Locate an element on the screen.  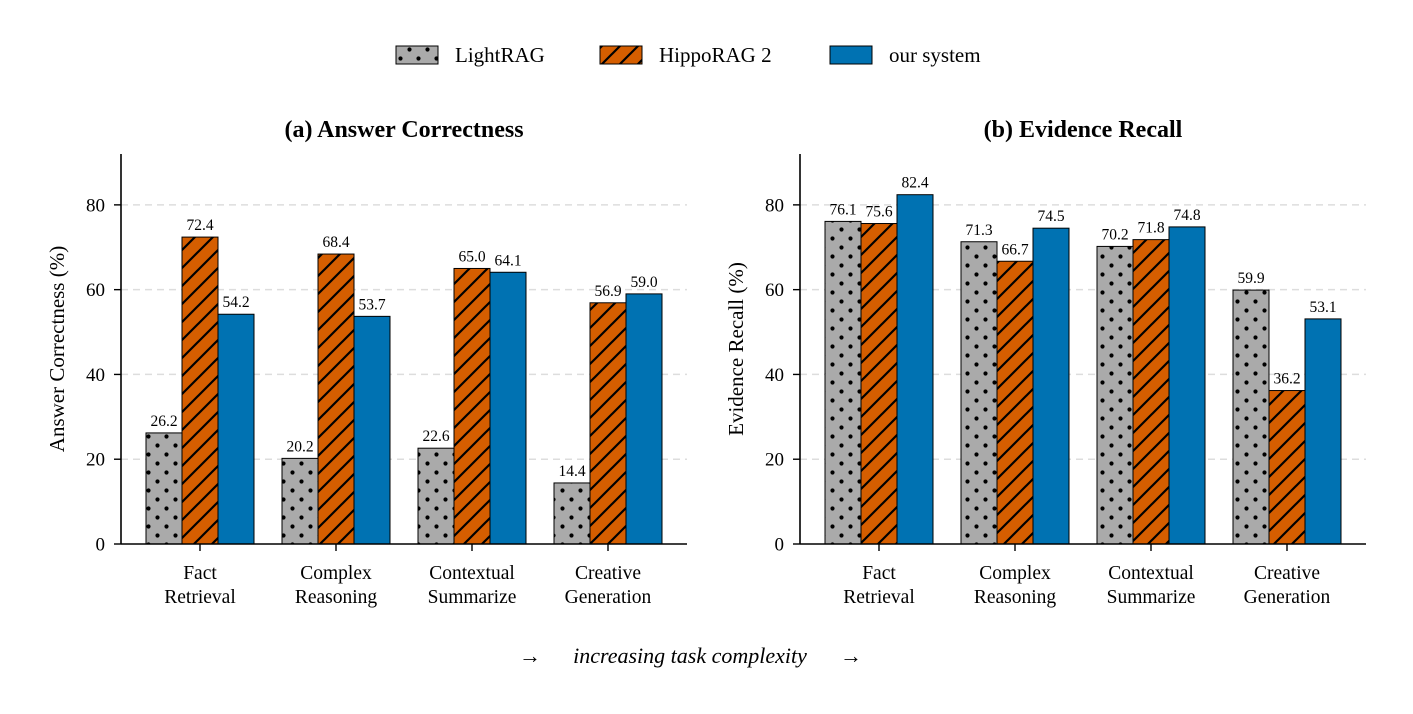
y-tick-label-b-40: 40 is located at coordinates (774, 375).